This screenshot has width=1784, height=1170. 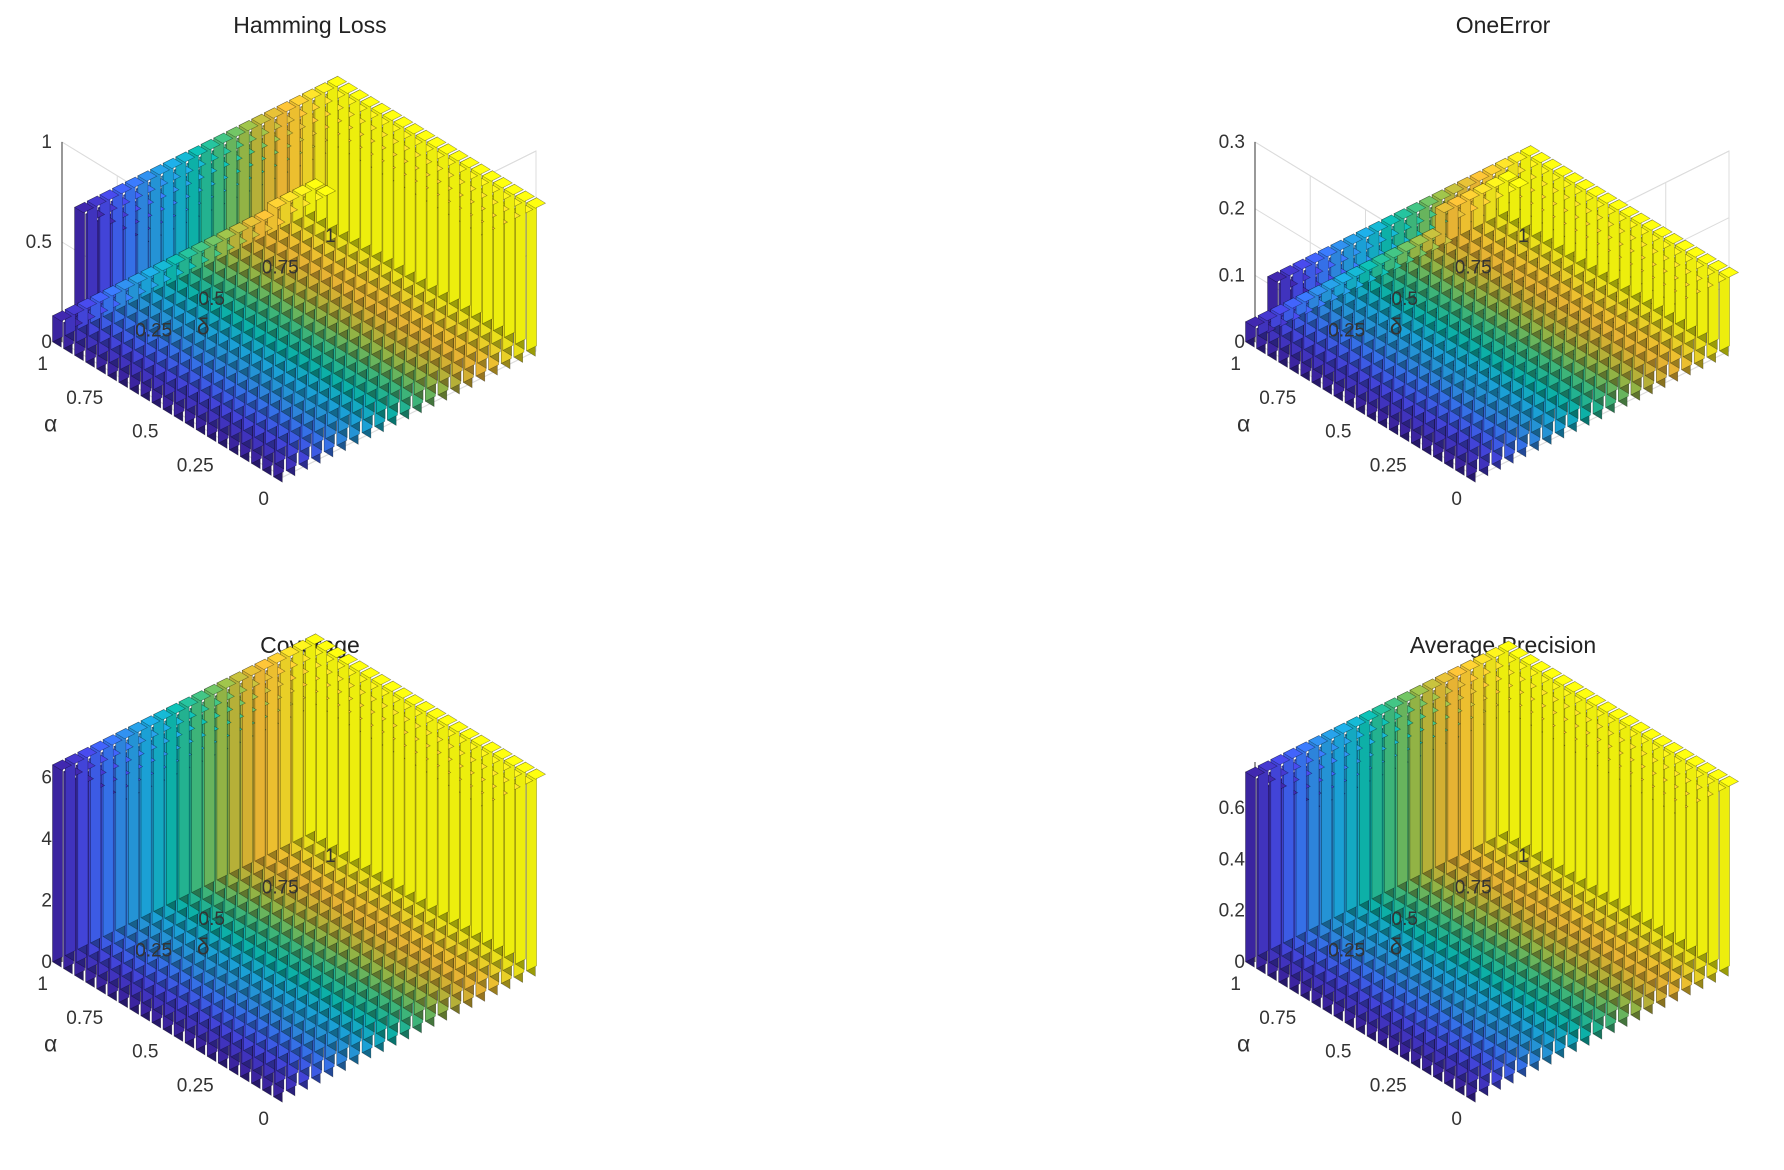 What do you see at coordinates (39, 242) in the screenshot?
I see `z-tick-label: 0.5` at bounding box center [39, 242].